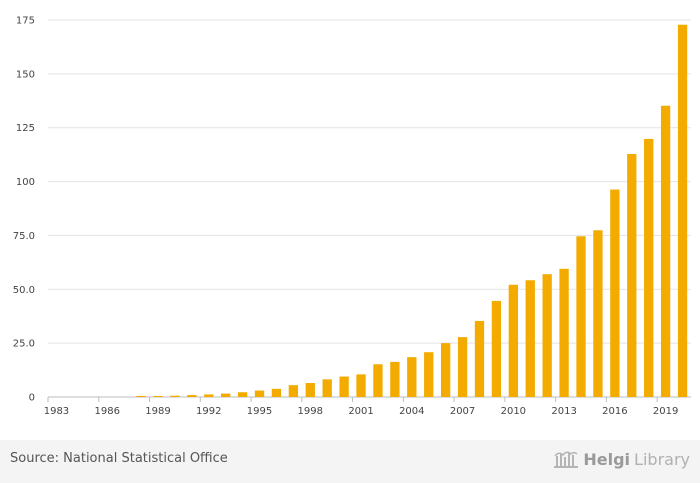 This screenshot has height=483, width=700. Describe the element at coordinates (56, 411) in the screenshot. I see `x-tick-label: 1983` at that location.